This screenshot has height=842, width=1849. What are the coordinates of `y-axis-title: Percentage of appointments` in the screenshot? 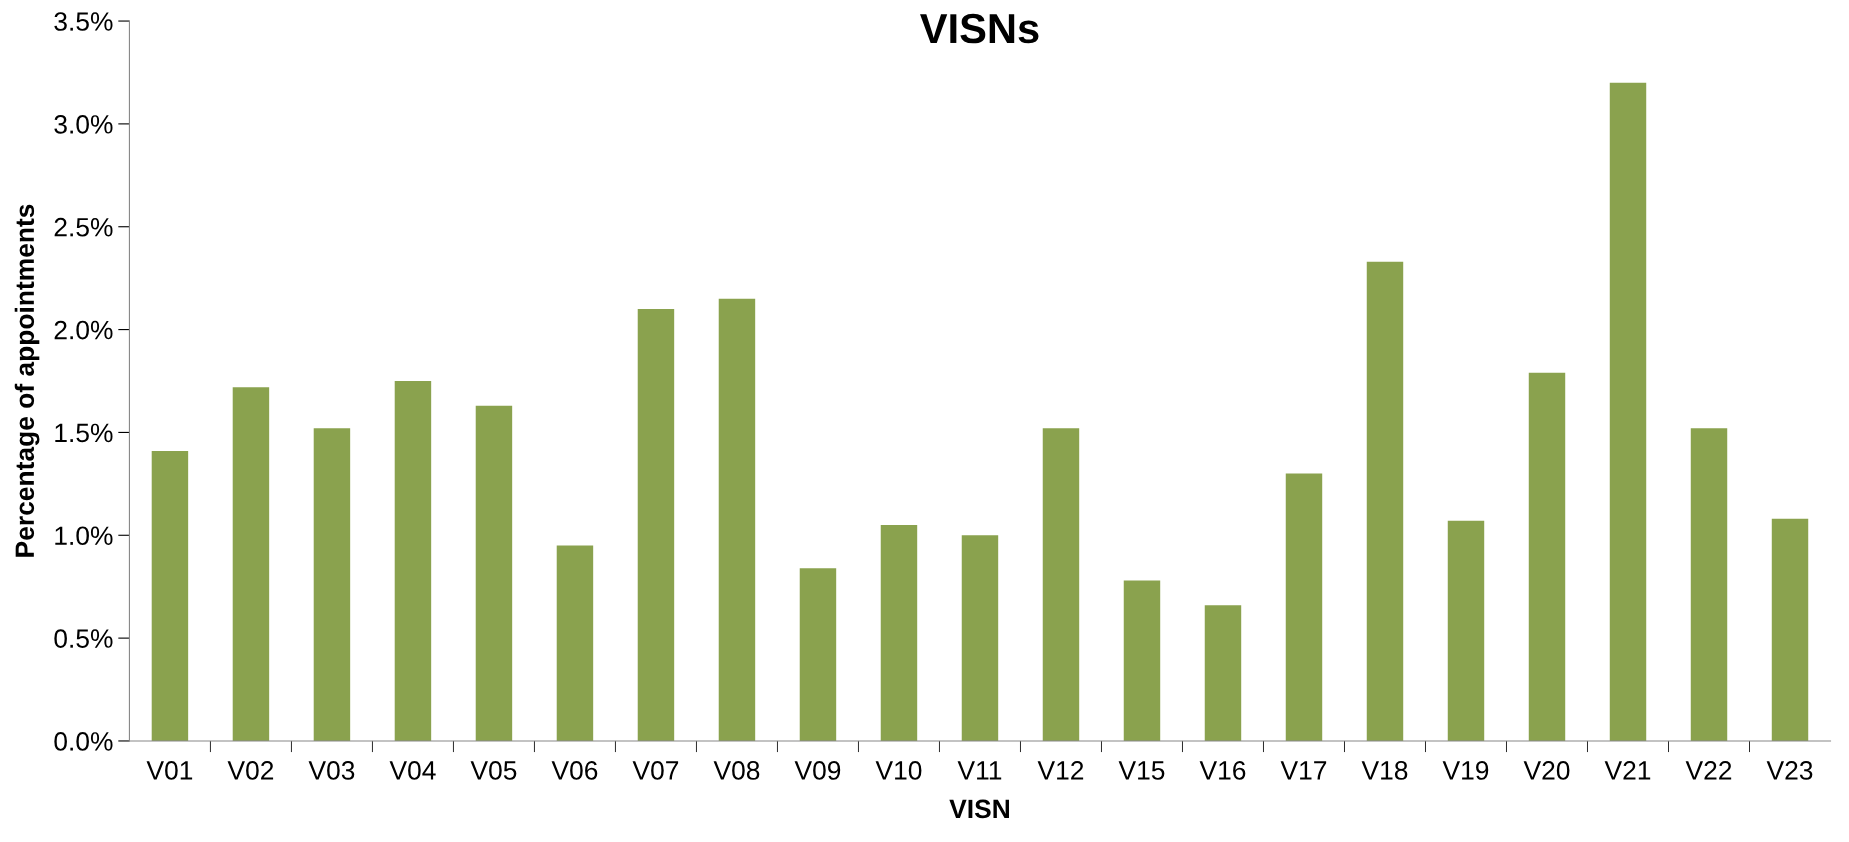 It's located at (27, 380).